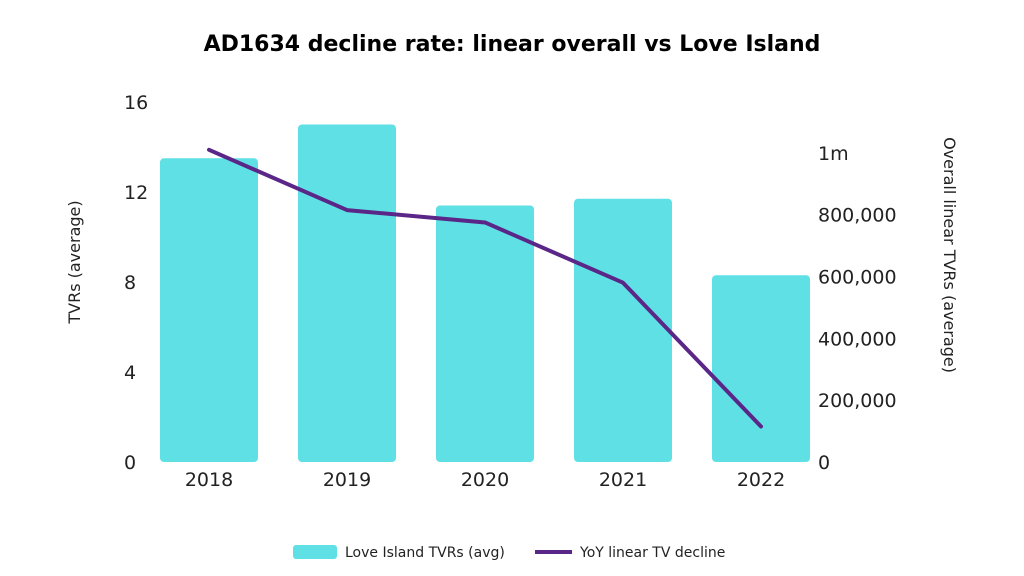 The height and width of the screenshot is (576, 1024). Describe the element at coordinates (761, 368) in the screenshot. I see `bar-2022` at that location.